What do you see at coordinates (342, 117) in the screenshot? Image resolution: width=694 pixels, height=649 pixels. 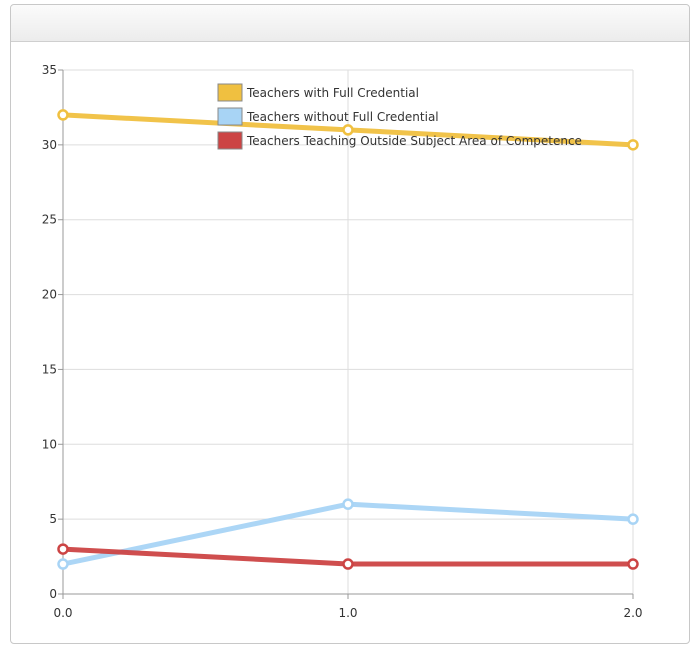 I see `legend-label: Teachers without Full Credential` at bounding box center [342, 117].